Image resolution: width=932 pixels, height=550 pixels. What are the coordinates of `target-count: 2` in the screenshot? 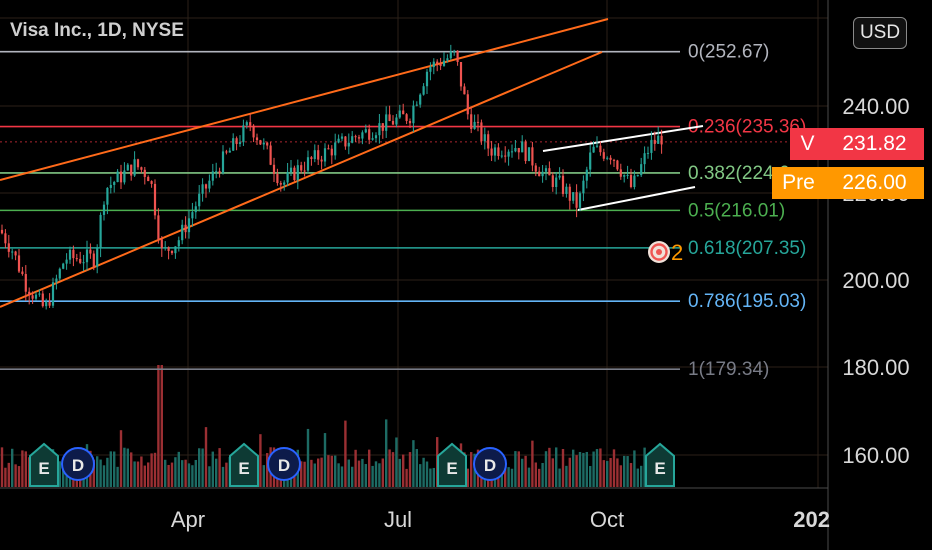 It's located at (677, 252).